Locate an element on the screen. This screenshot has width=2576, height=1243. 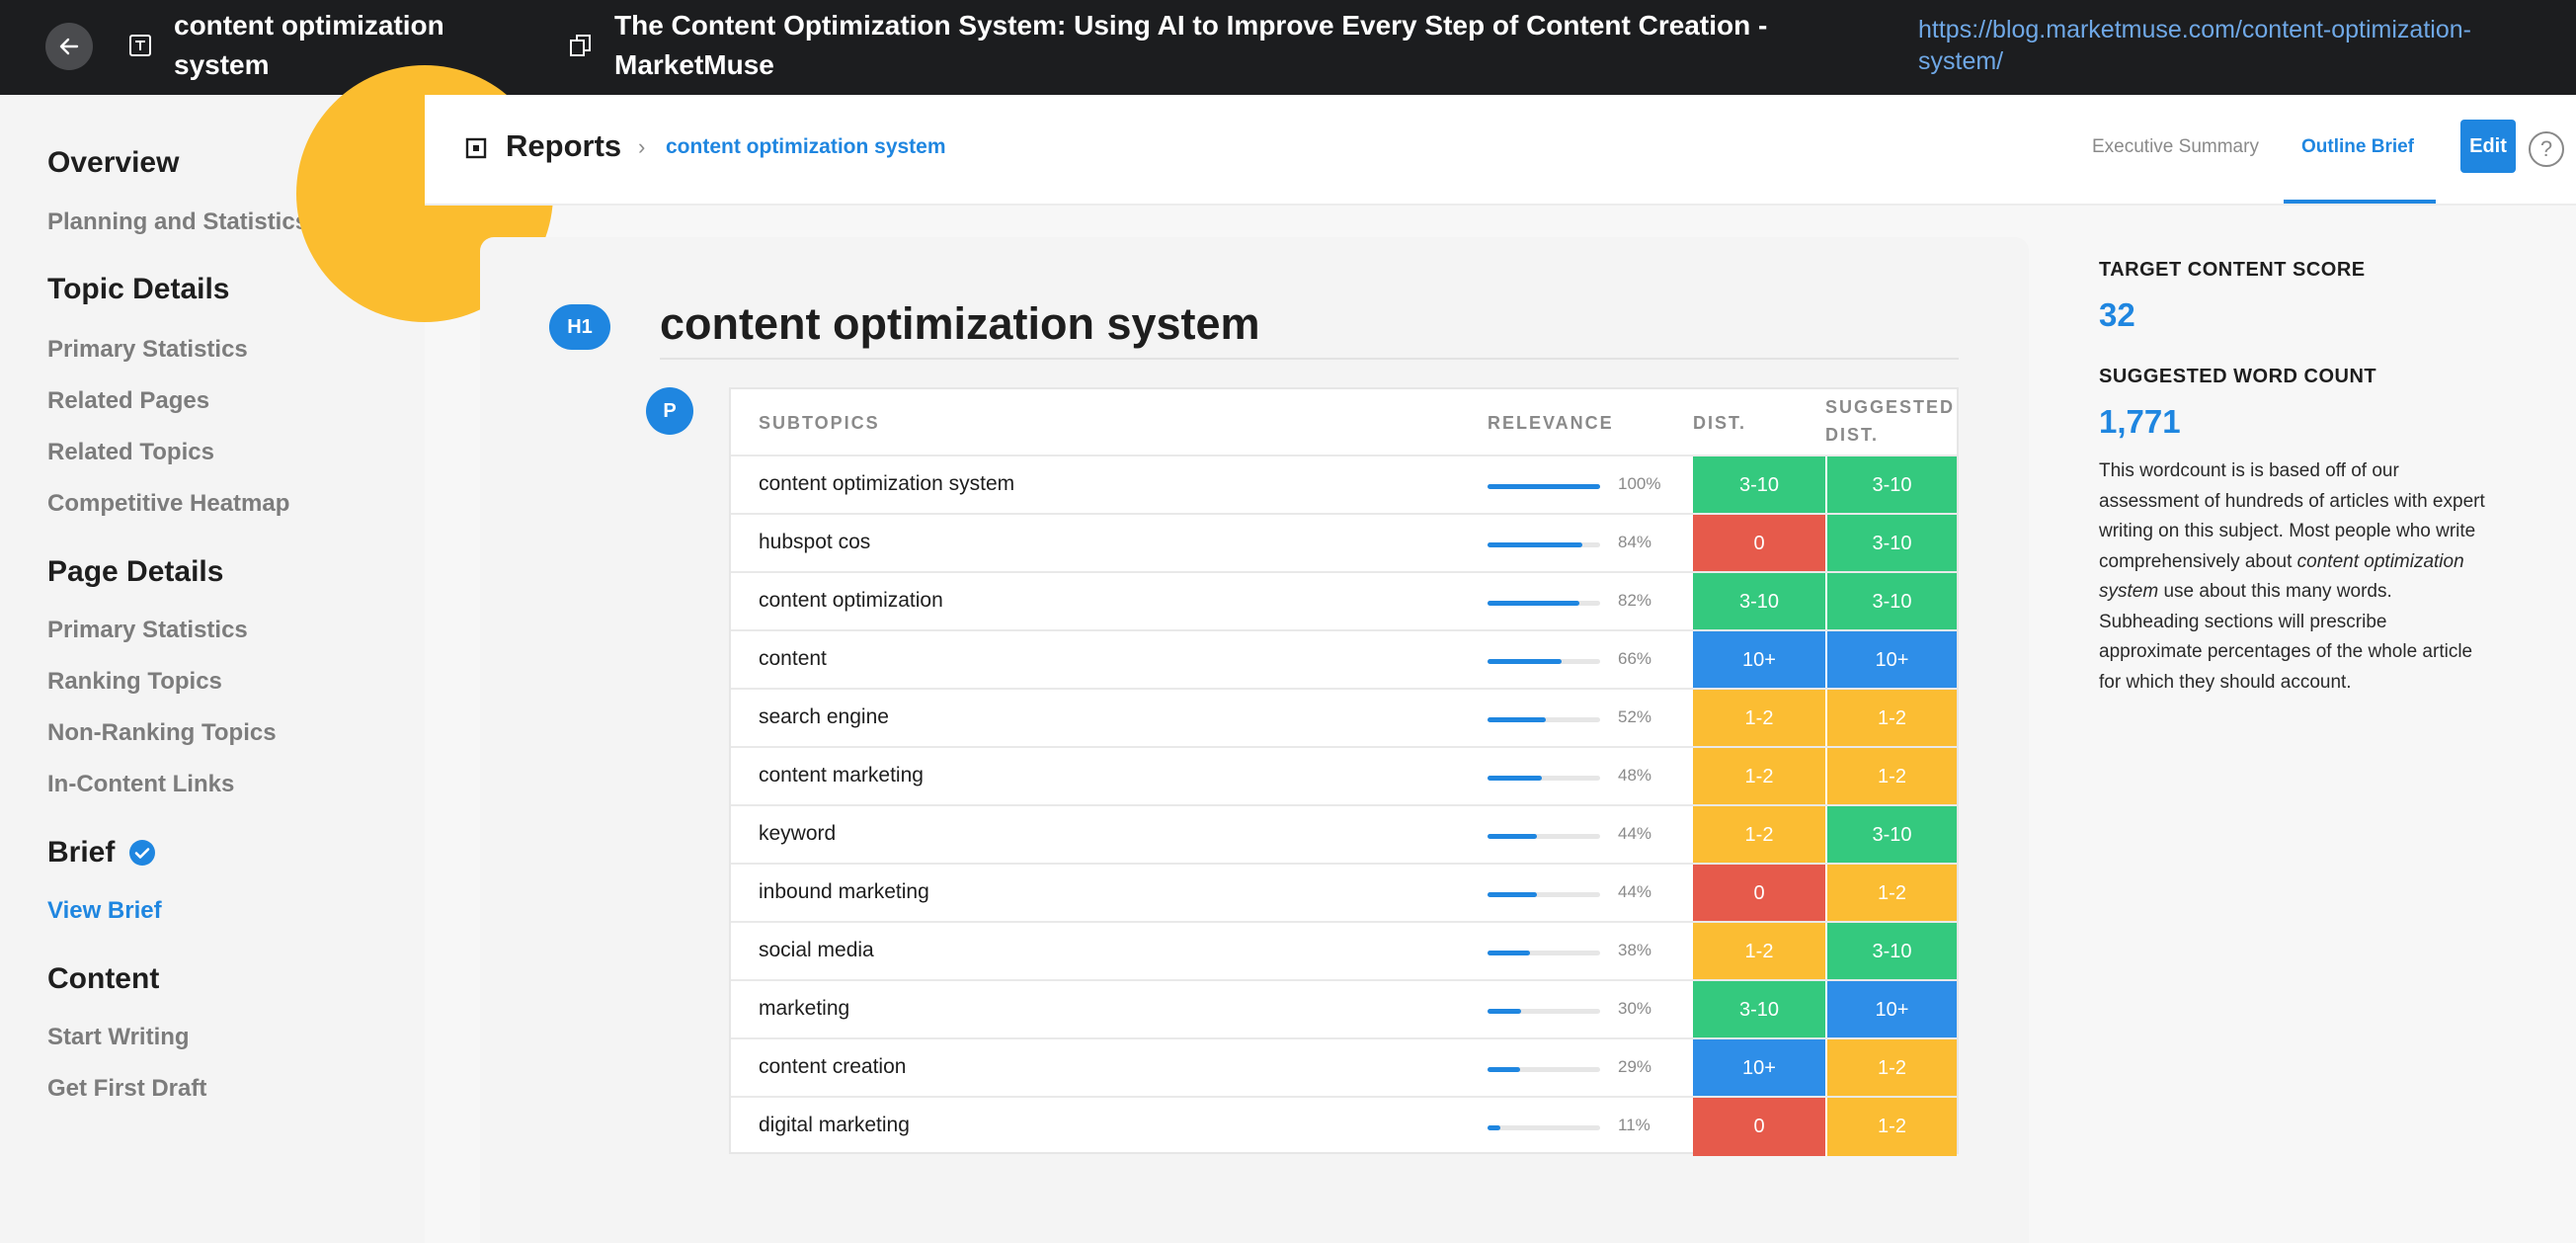
relevance-percent: 100% is located at coordinates (1639, 483).